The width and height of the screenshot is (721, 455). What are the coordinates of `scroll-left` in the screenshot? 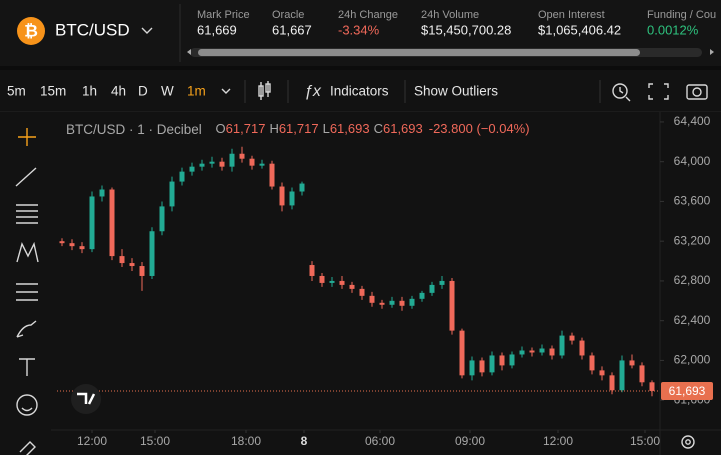 It's located at (189, 52).